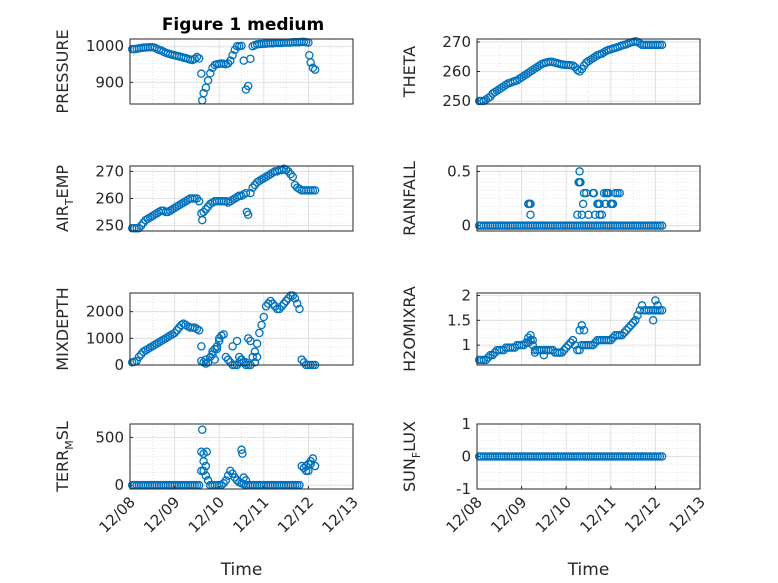 The image size is (778, 583). Describe the element at coordinates (687, 514) in the screenshot. I see `x-tick-label: 12/13` at that location.